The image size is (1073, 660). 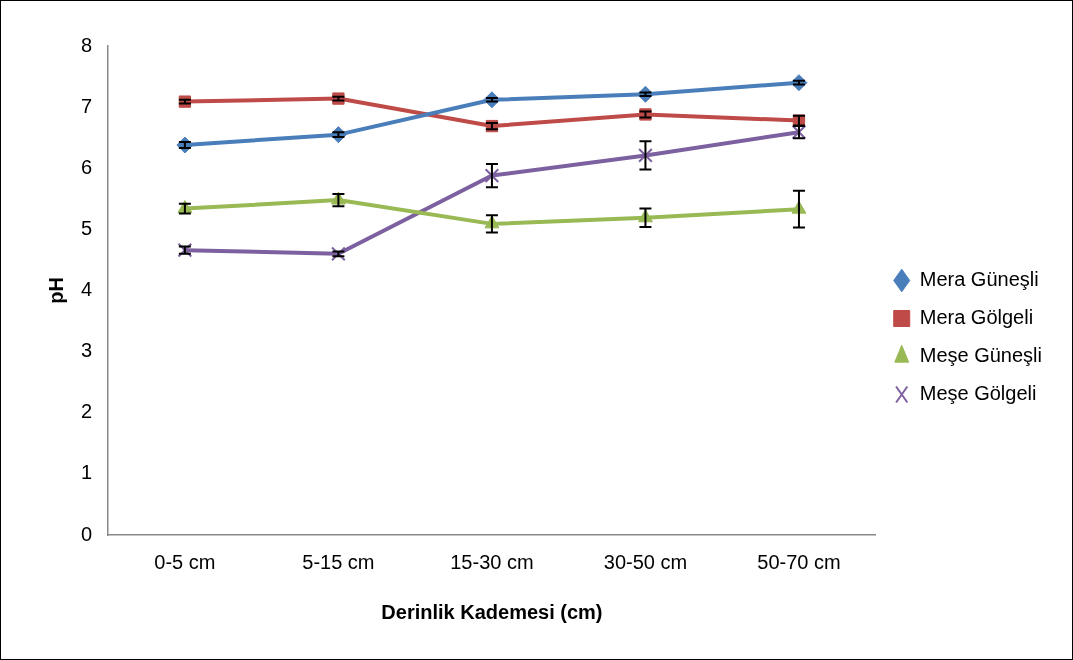 What do you see at coordinates (87, 227) in the screenshot?
I see `y-tick-label: 5` at bounding box center [87, 227].